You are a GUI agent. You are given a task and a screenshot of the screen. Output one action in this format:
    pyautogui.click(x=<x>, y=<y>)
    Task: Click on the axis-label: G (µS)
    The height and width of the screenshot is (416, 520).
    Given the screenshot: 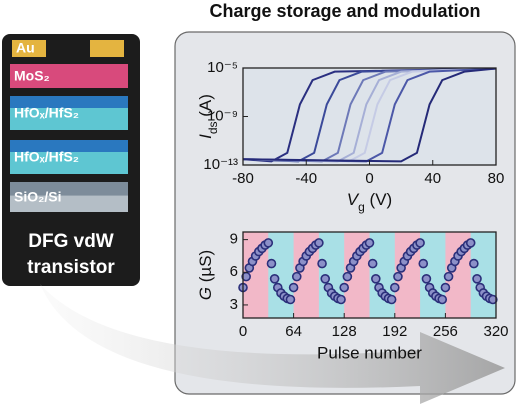 What is the action you would take?
    pyautogui.click(x=205, y=275)
    